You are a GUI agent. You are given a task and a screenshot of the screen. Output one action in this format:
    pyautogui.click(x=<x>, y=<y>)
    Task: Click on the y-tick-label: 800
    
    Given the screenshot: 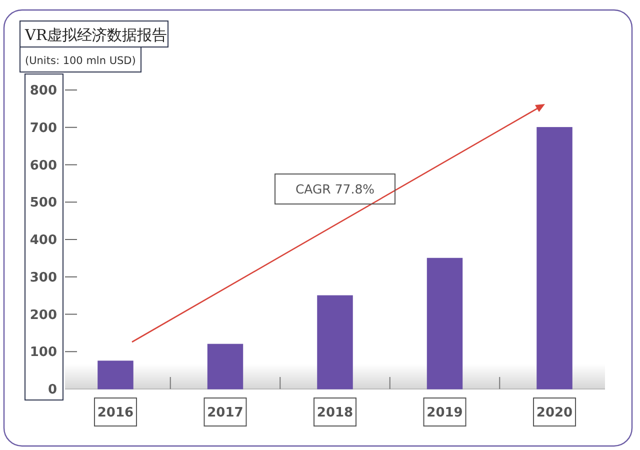 What is the action you would take?
    pyautogui.click(x=43, y=91)
    